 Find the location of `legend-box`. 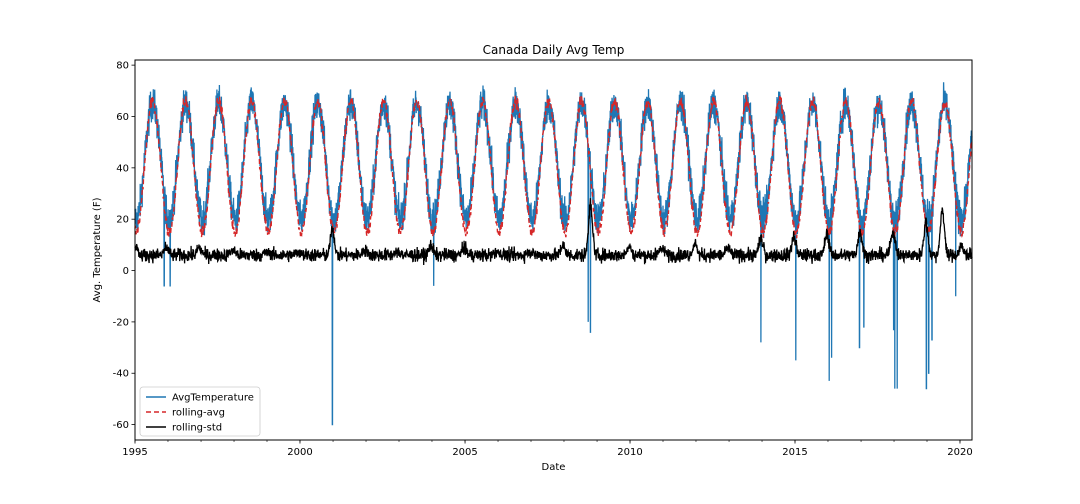

legend-box is located at coordinates (200, 411).